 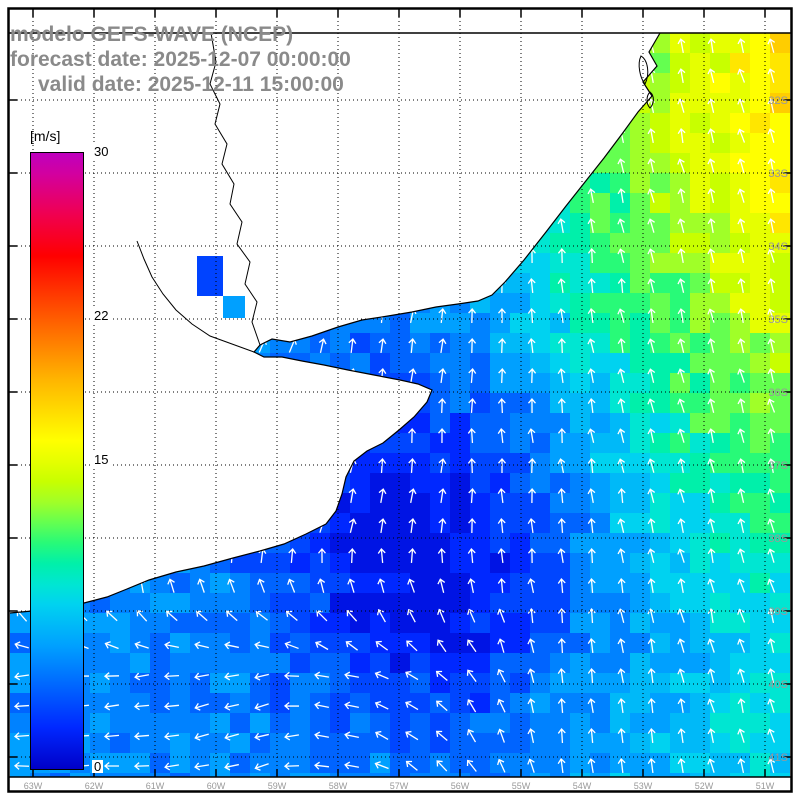 What do you see at coordinates (94, 786) in the screenshot?
I see `lon-label: 62W` at bounding box center [94, 786].